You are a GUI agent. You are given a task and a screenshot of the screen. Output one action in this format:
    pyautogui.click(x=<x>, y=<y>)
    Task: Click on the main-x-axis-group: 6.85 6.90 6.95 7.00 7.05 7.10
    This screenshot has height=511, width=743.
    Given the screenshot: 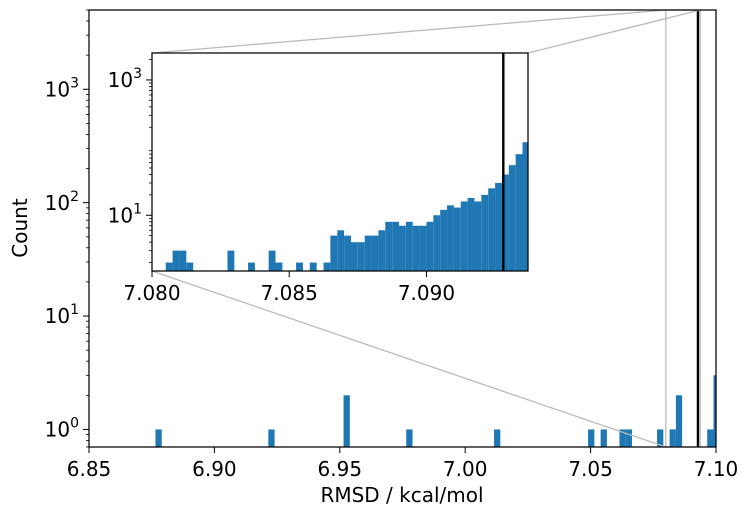 What is the action you would take?
    pyautogui.click(x=403, y=464)
    